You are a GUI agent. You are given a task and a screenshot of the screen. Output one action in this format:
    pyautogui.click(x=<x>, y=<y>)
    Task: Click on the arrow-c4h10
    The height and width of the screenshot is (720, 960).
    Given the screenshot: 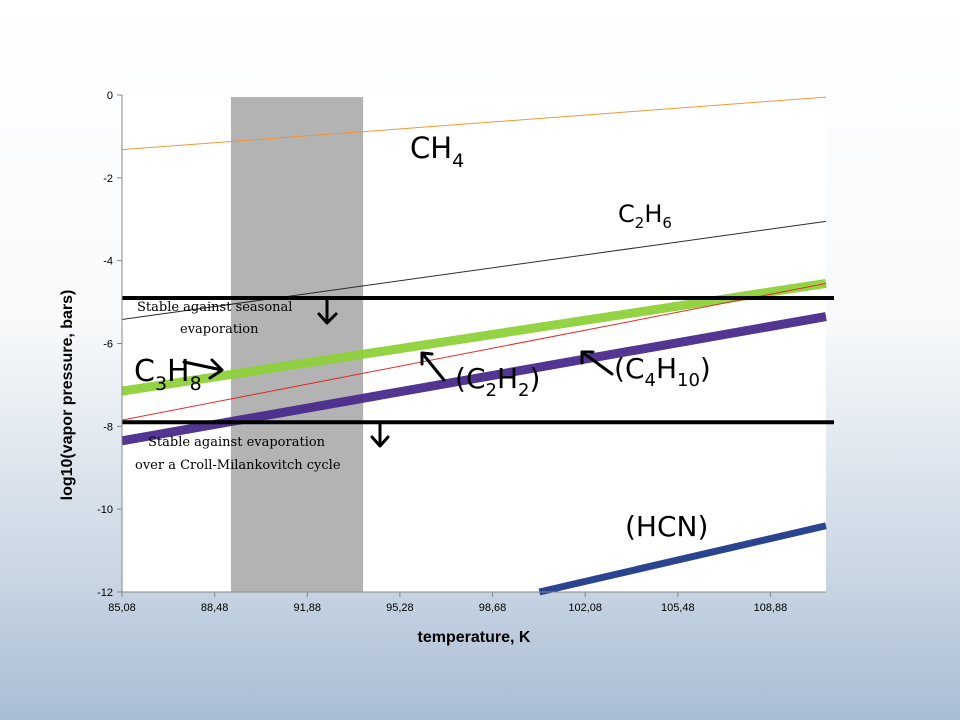 What is the action you would take?
    pyautogui.click(x=597, y=363)
    